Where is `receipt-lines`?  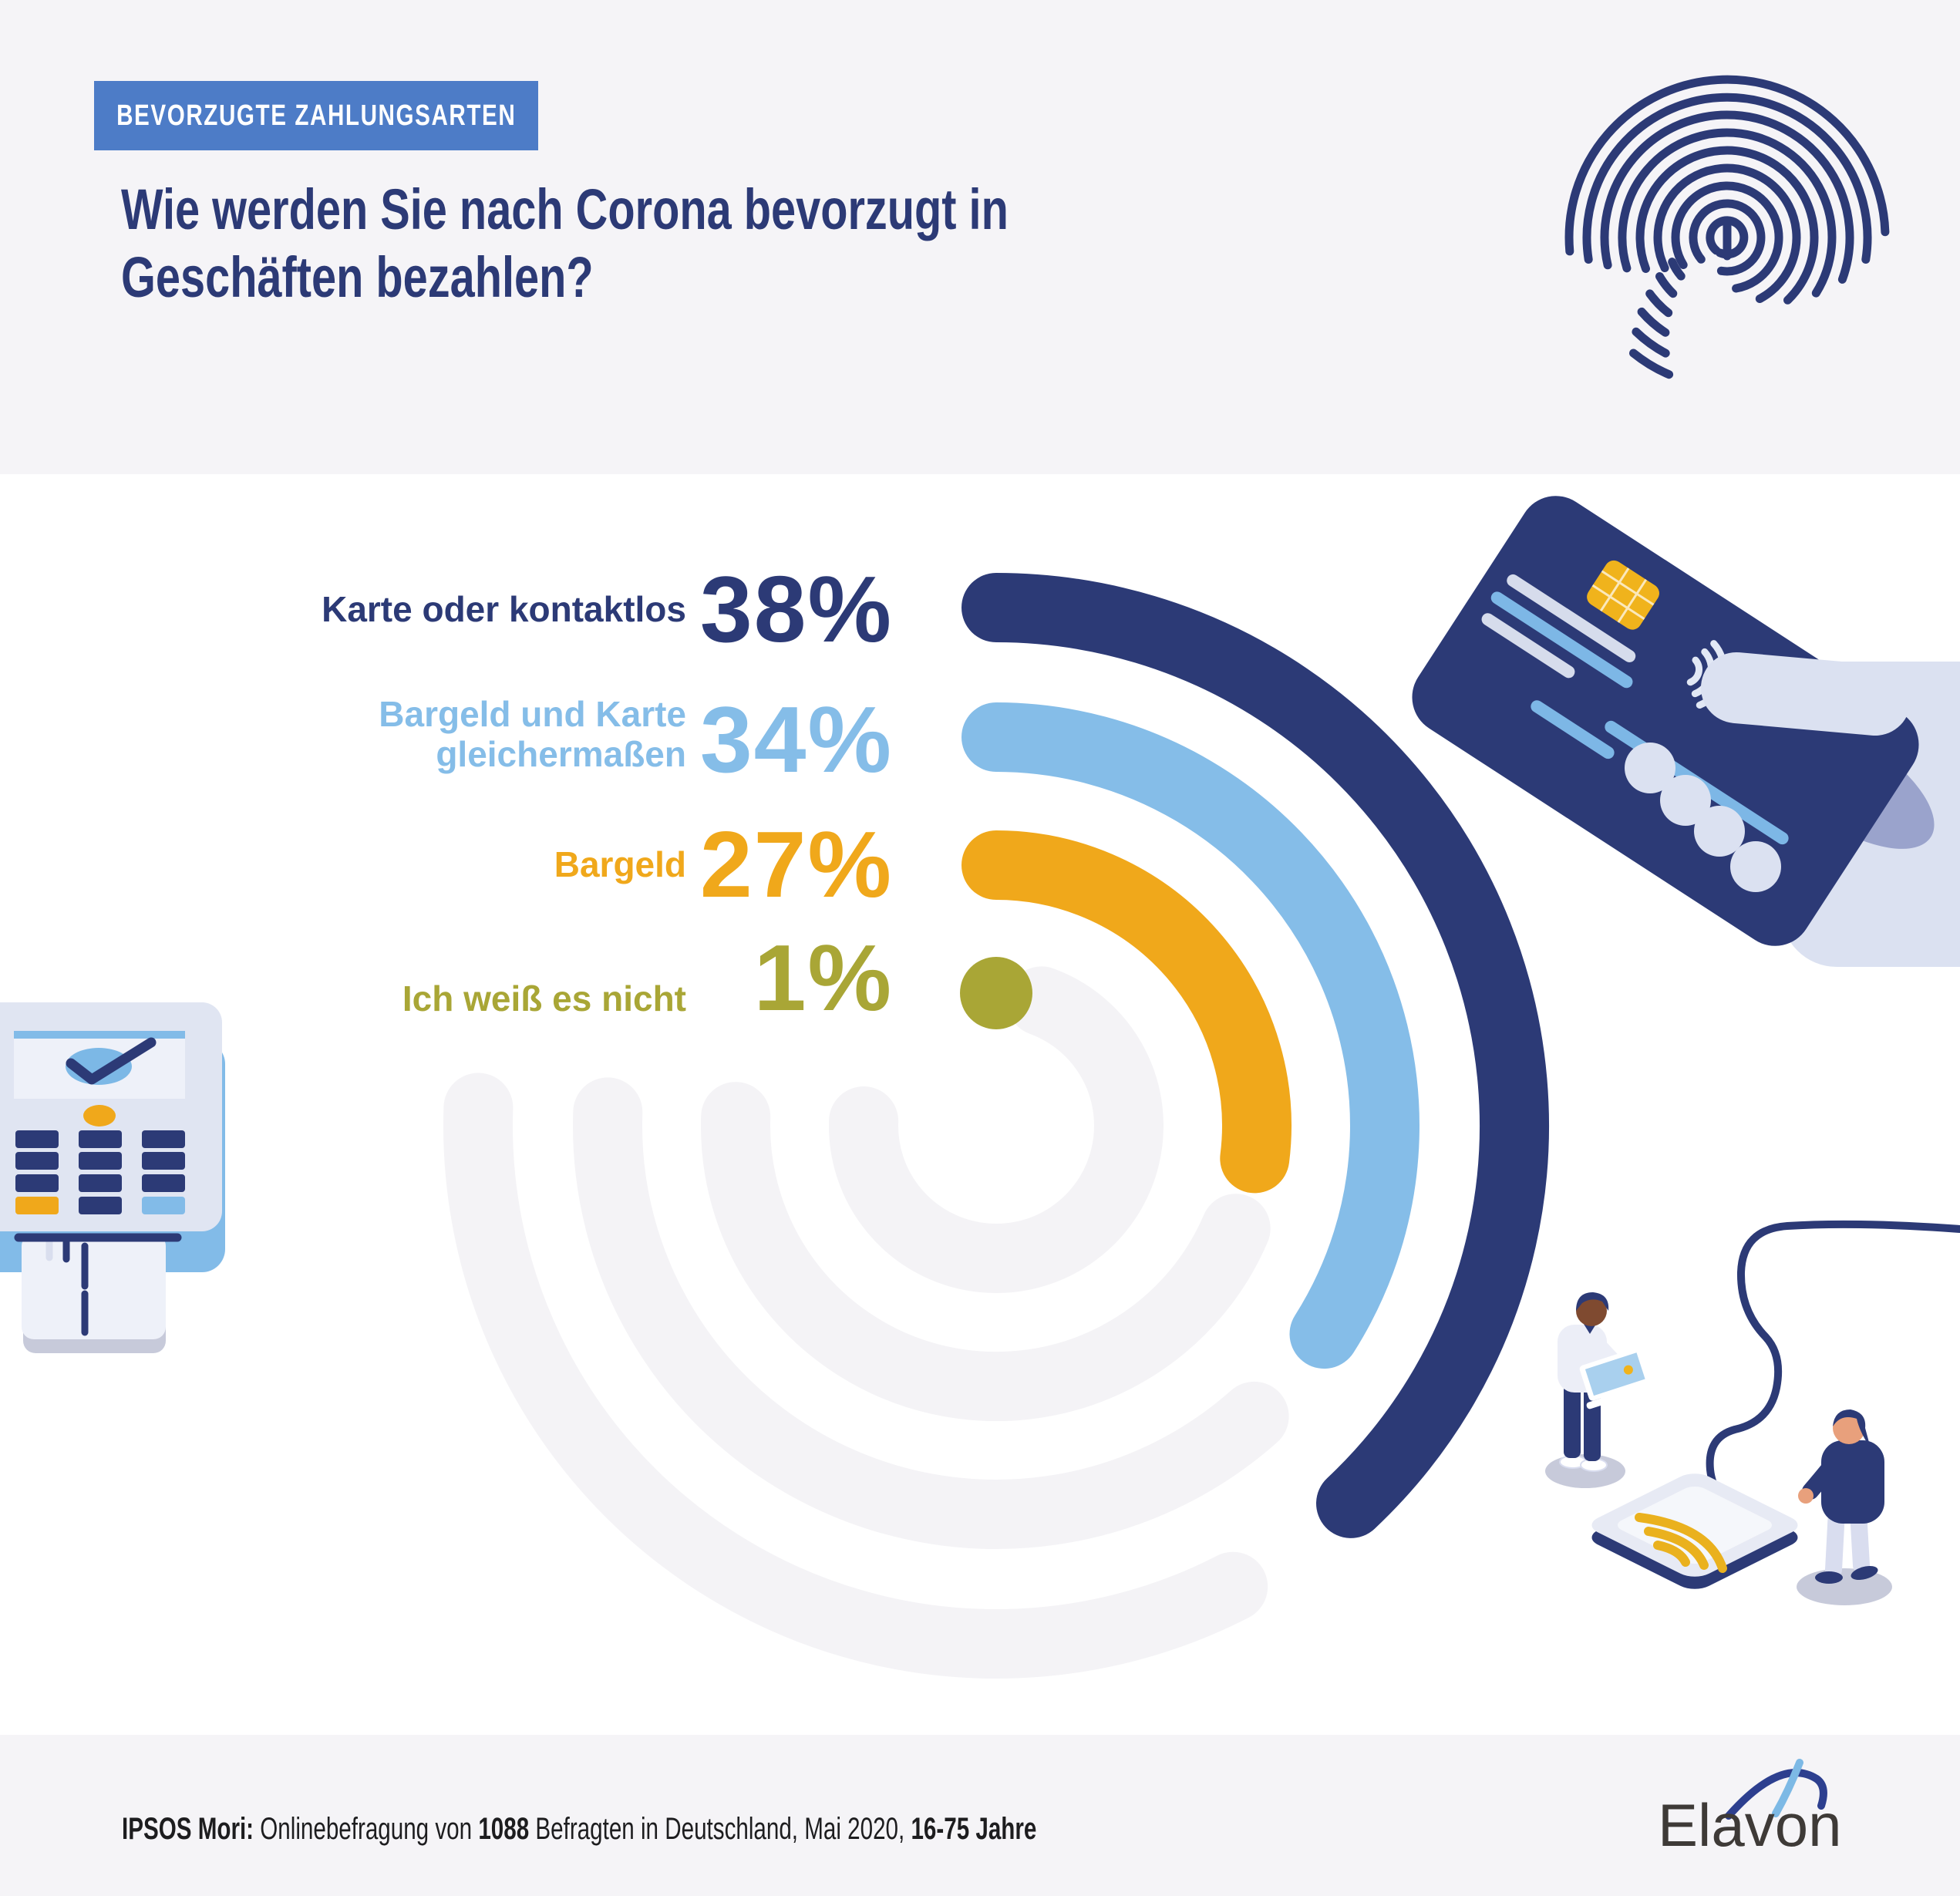
receipt-lines is located at coordinates (67, 1287).